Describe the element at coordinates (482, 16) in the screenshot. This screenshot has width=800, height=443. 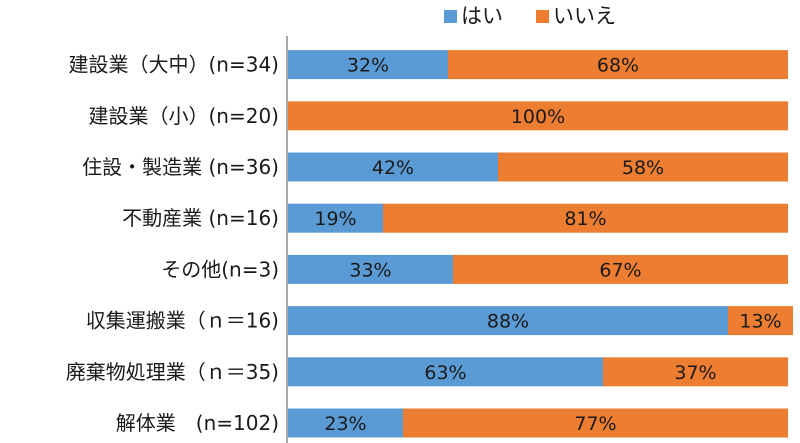
I see `legend-label-0: はい` at that location.